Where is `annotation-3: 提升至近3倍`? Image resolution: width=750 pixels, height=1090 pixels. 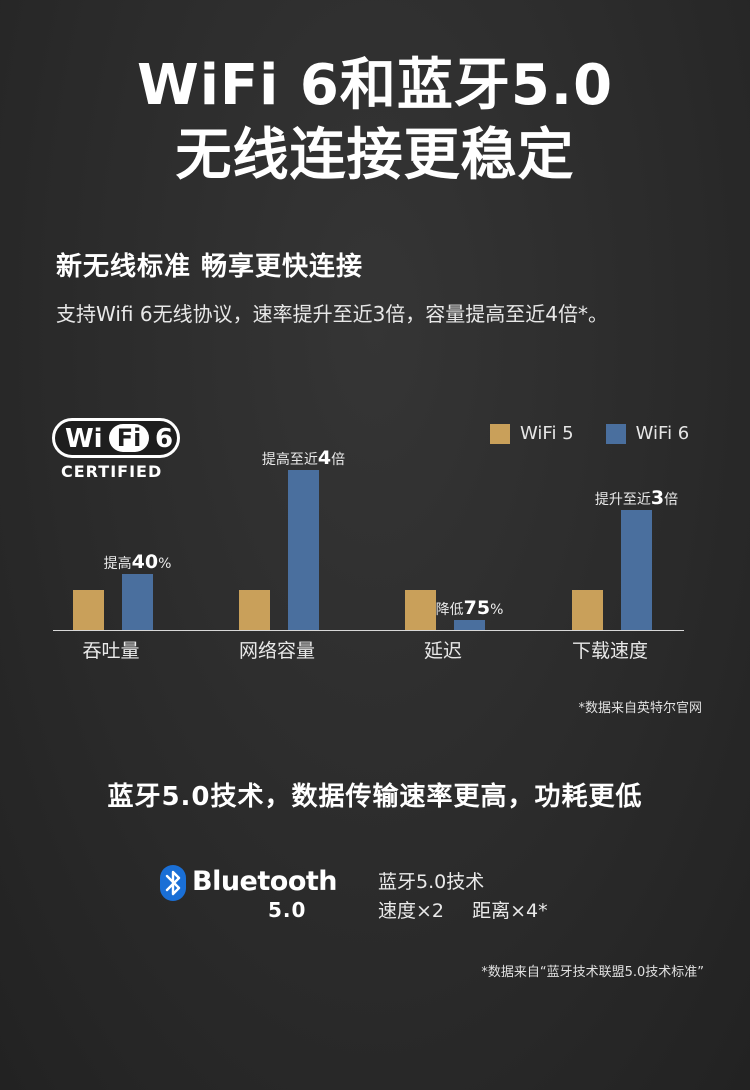 annotation-3: 提升至近3倍 is located at coordinates (636, 498).